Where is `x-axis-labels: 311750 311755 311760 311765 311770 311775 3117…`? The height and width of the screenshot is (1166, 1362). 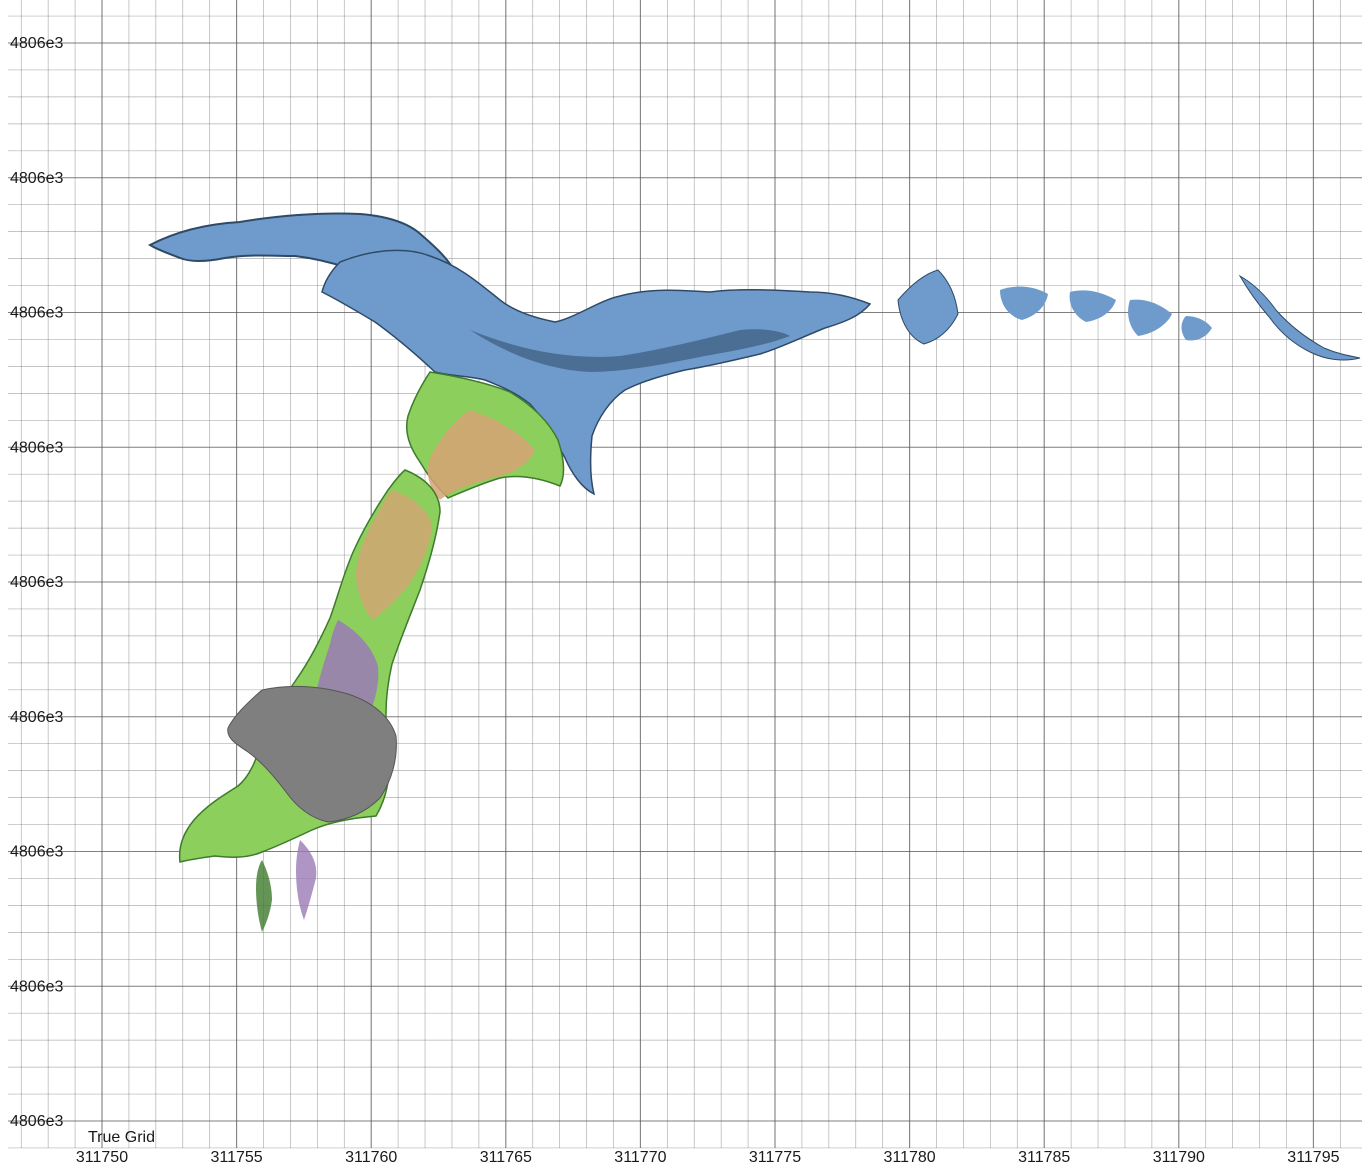 x-axis-labels: 311750 311755 311760 311765 311770 311775 3117… is located at coordinates (708, 1157).